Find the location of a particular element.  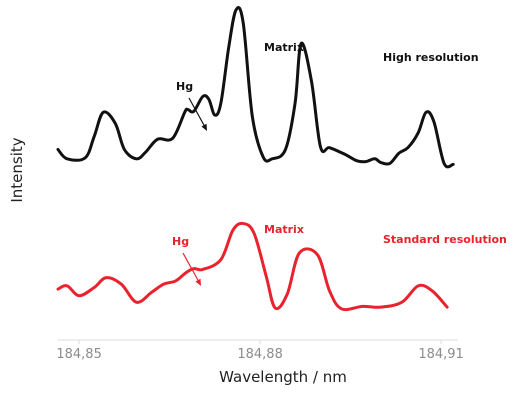

hg-standard-arrow is located at coordinates (191, 267).